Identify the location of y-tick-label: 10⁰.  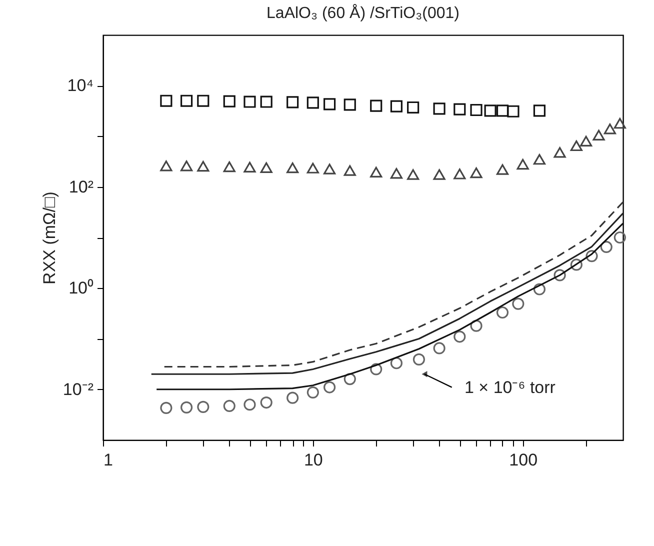
(81, 288).